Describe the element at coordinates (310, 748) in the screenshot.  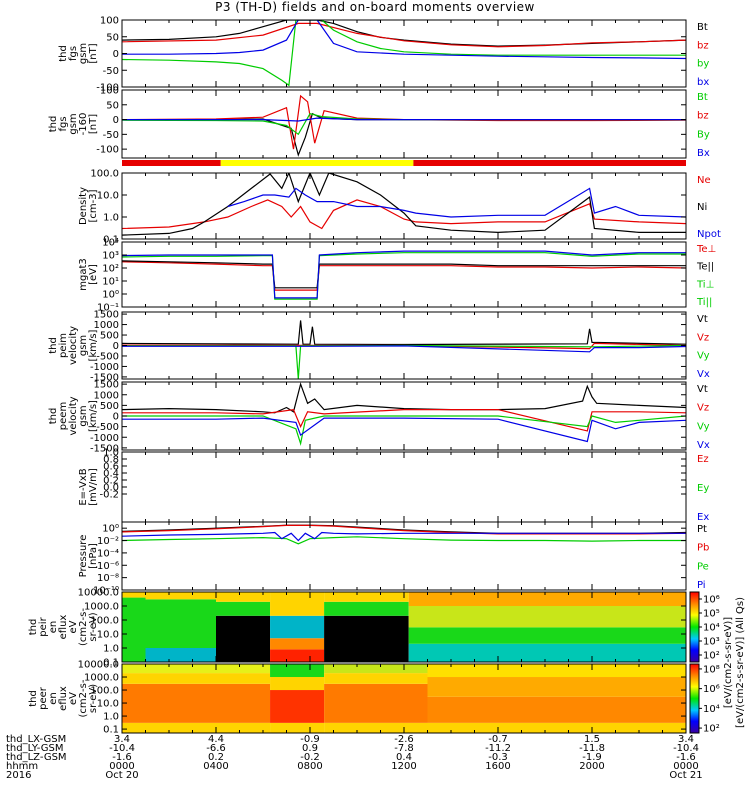
I see `footer-tick-value: 0.9` at that location.